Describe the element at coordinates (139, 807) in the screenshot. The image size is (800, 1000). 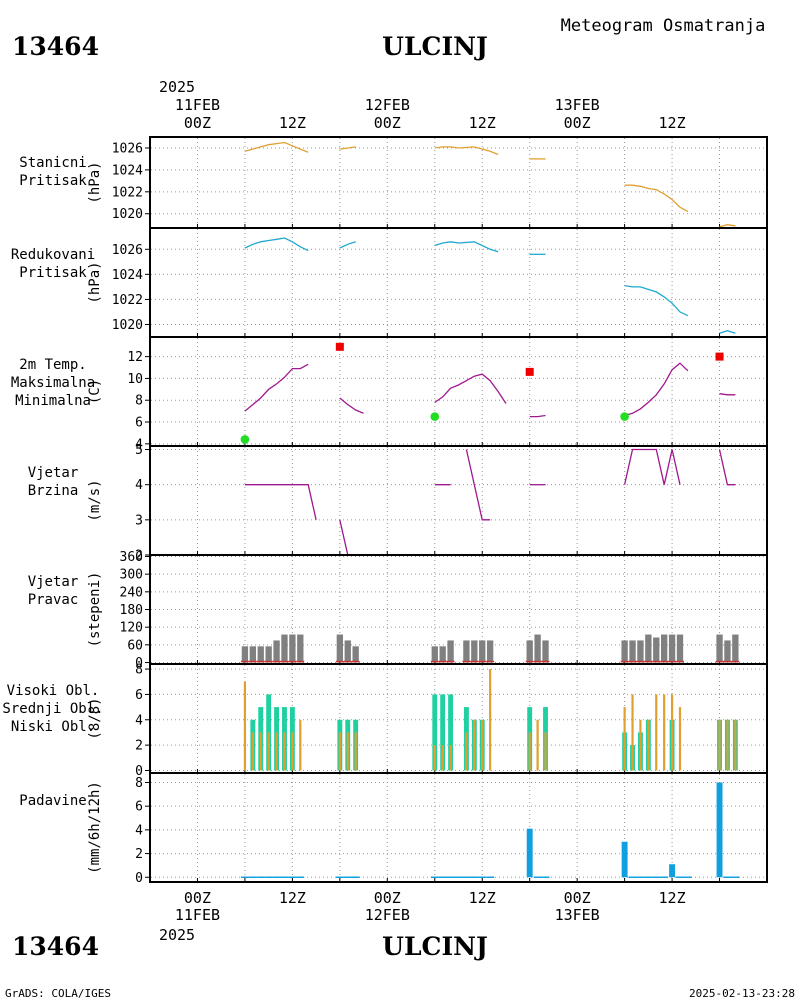
I see `precipitation-ytick-label-3: 6` at that location.